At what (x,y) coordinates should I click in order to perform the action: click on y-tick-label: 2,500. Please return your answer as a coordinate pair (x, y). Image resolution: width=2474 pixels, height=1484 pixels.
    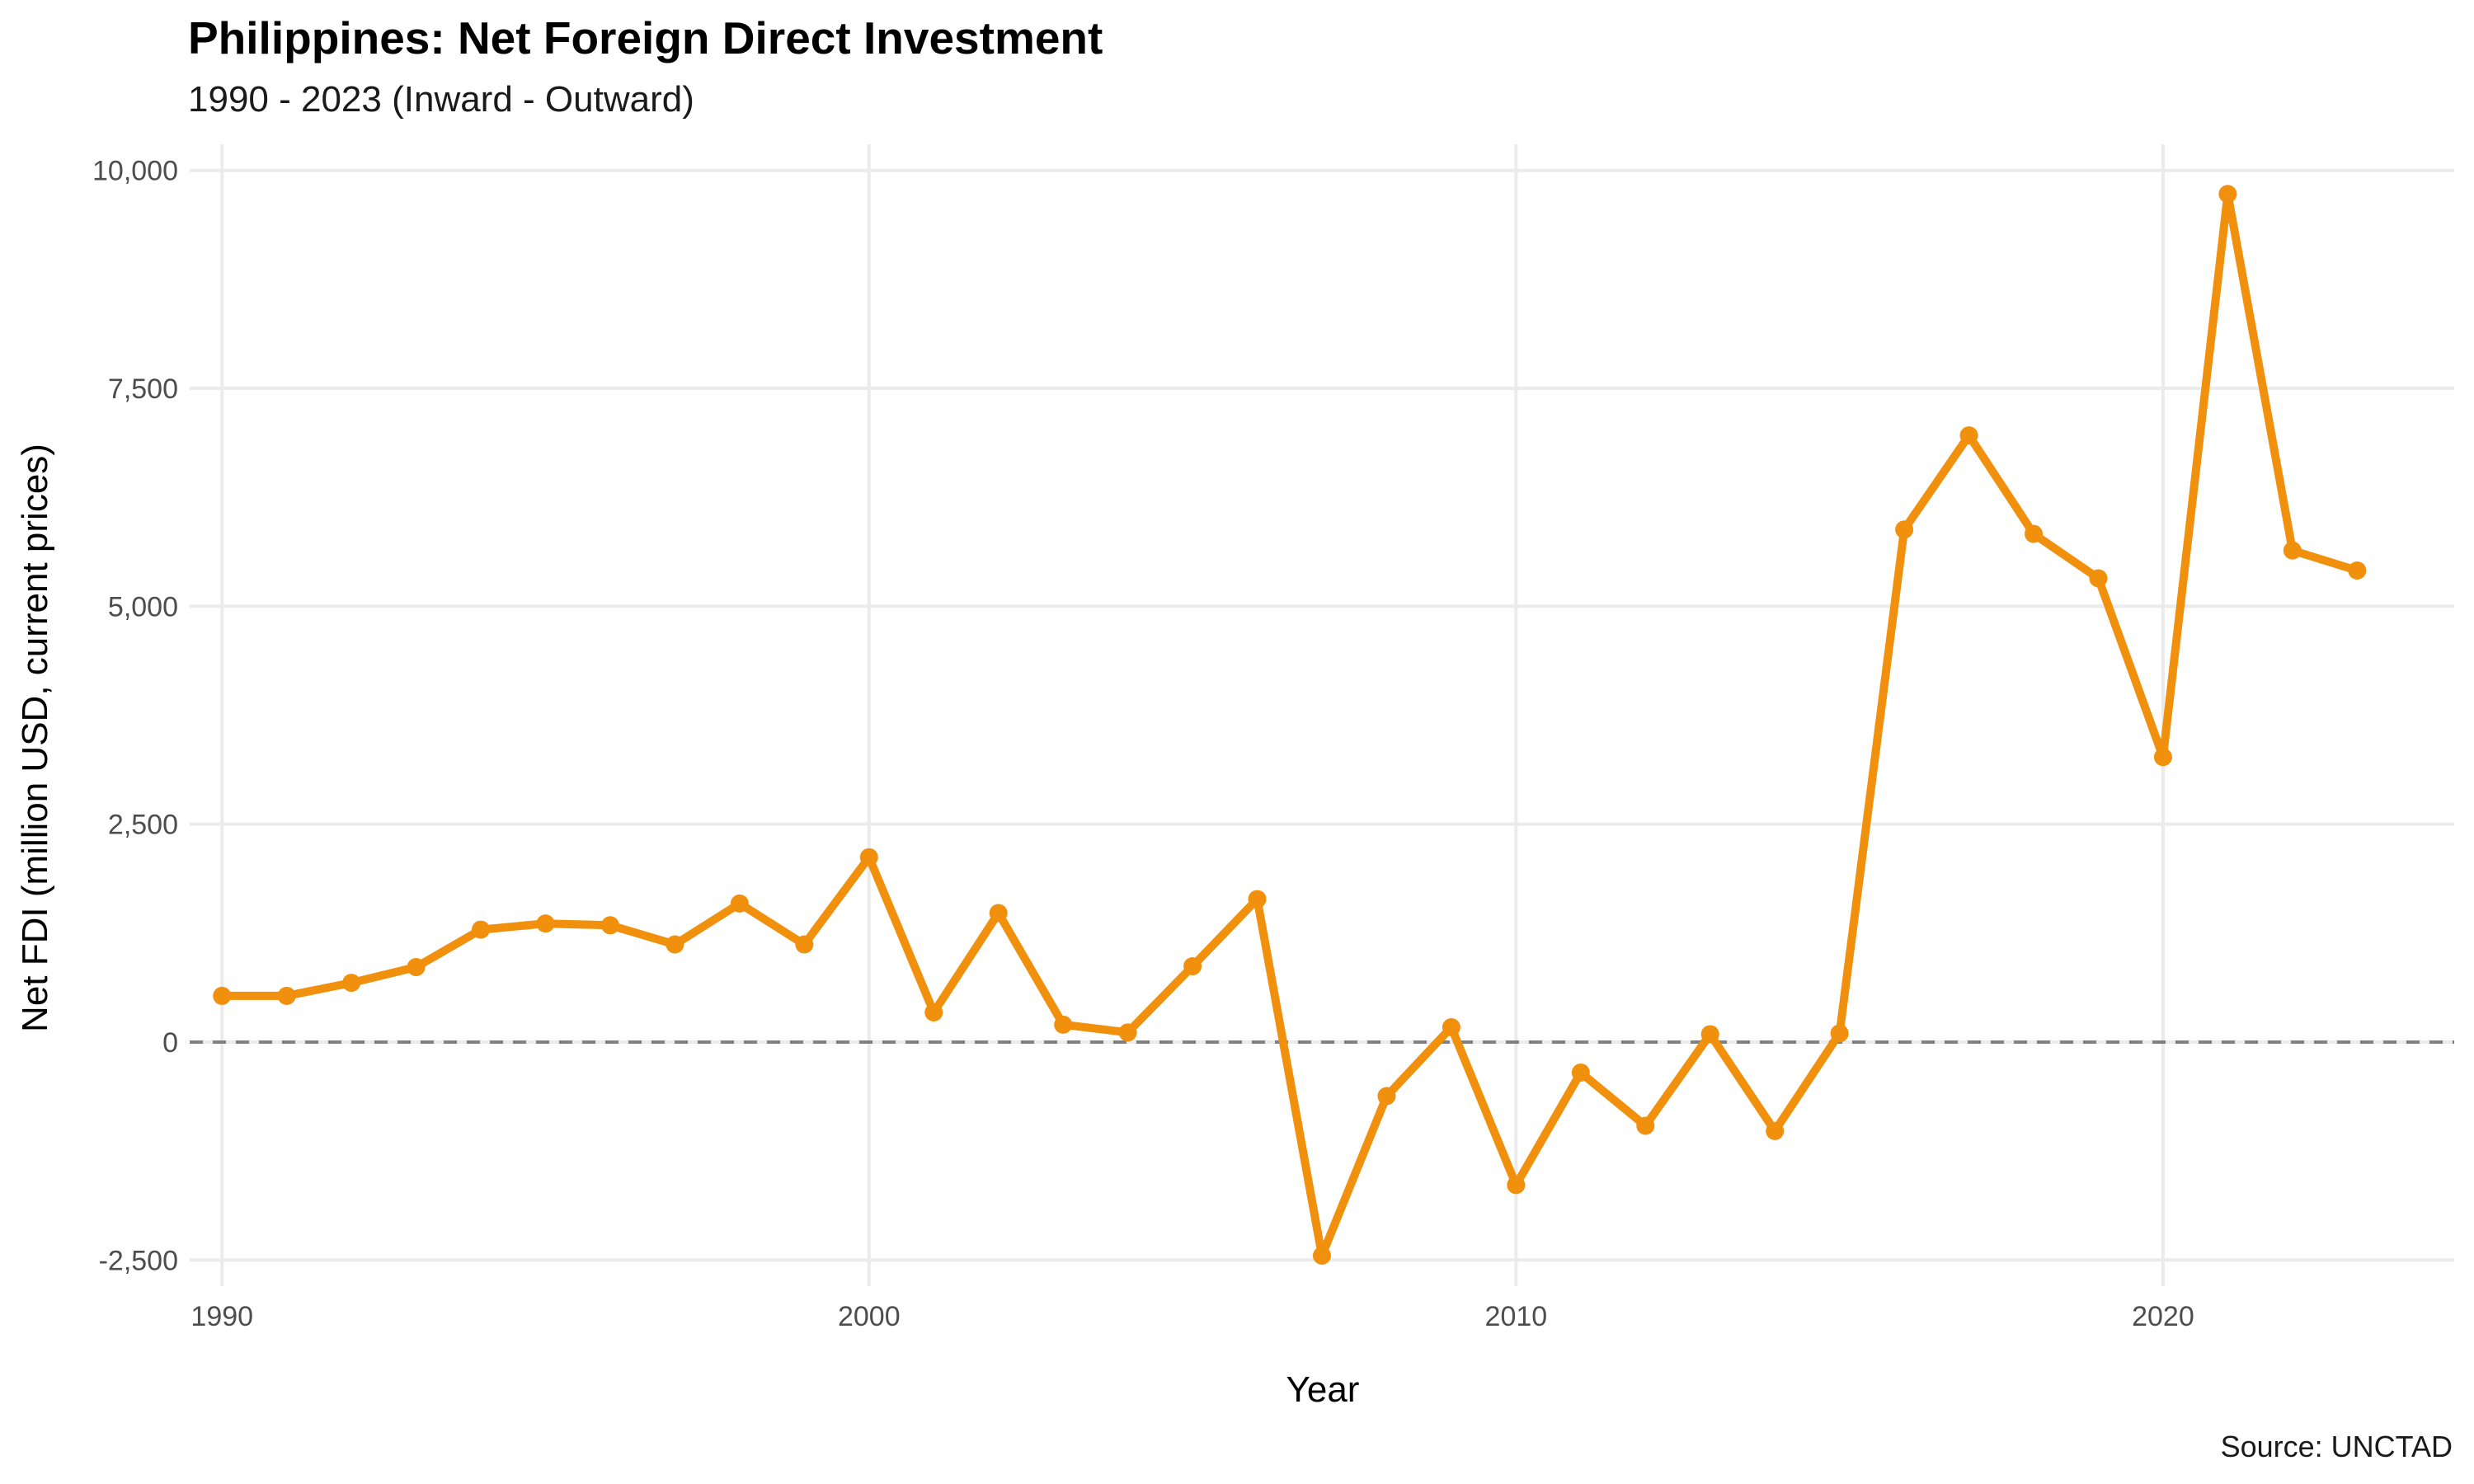
    Looking at the image, I should click on (143, 825).